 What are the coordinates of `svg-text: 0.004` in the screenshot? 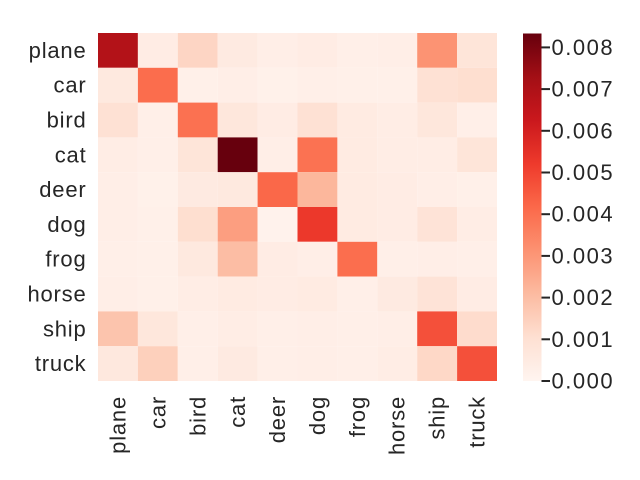 It's located at (583, 214).